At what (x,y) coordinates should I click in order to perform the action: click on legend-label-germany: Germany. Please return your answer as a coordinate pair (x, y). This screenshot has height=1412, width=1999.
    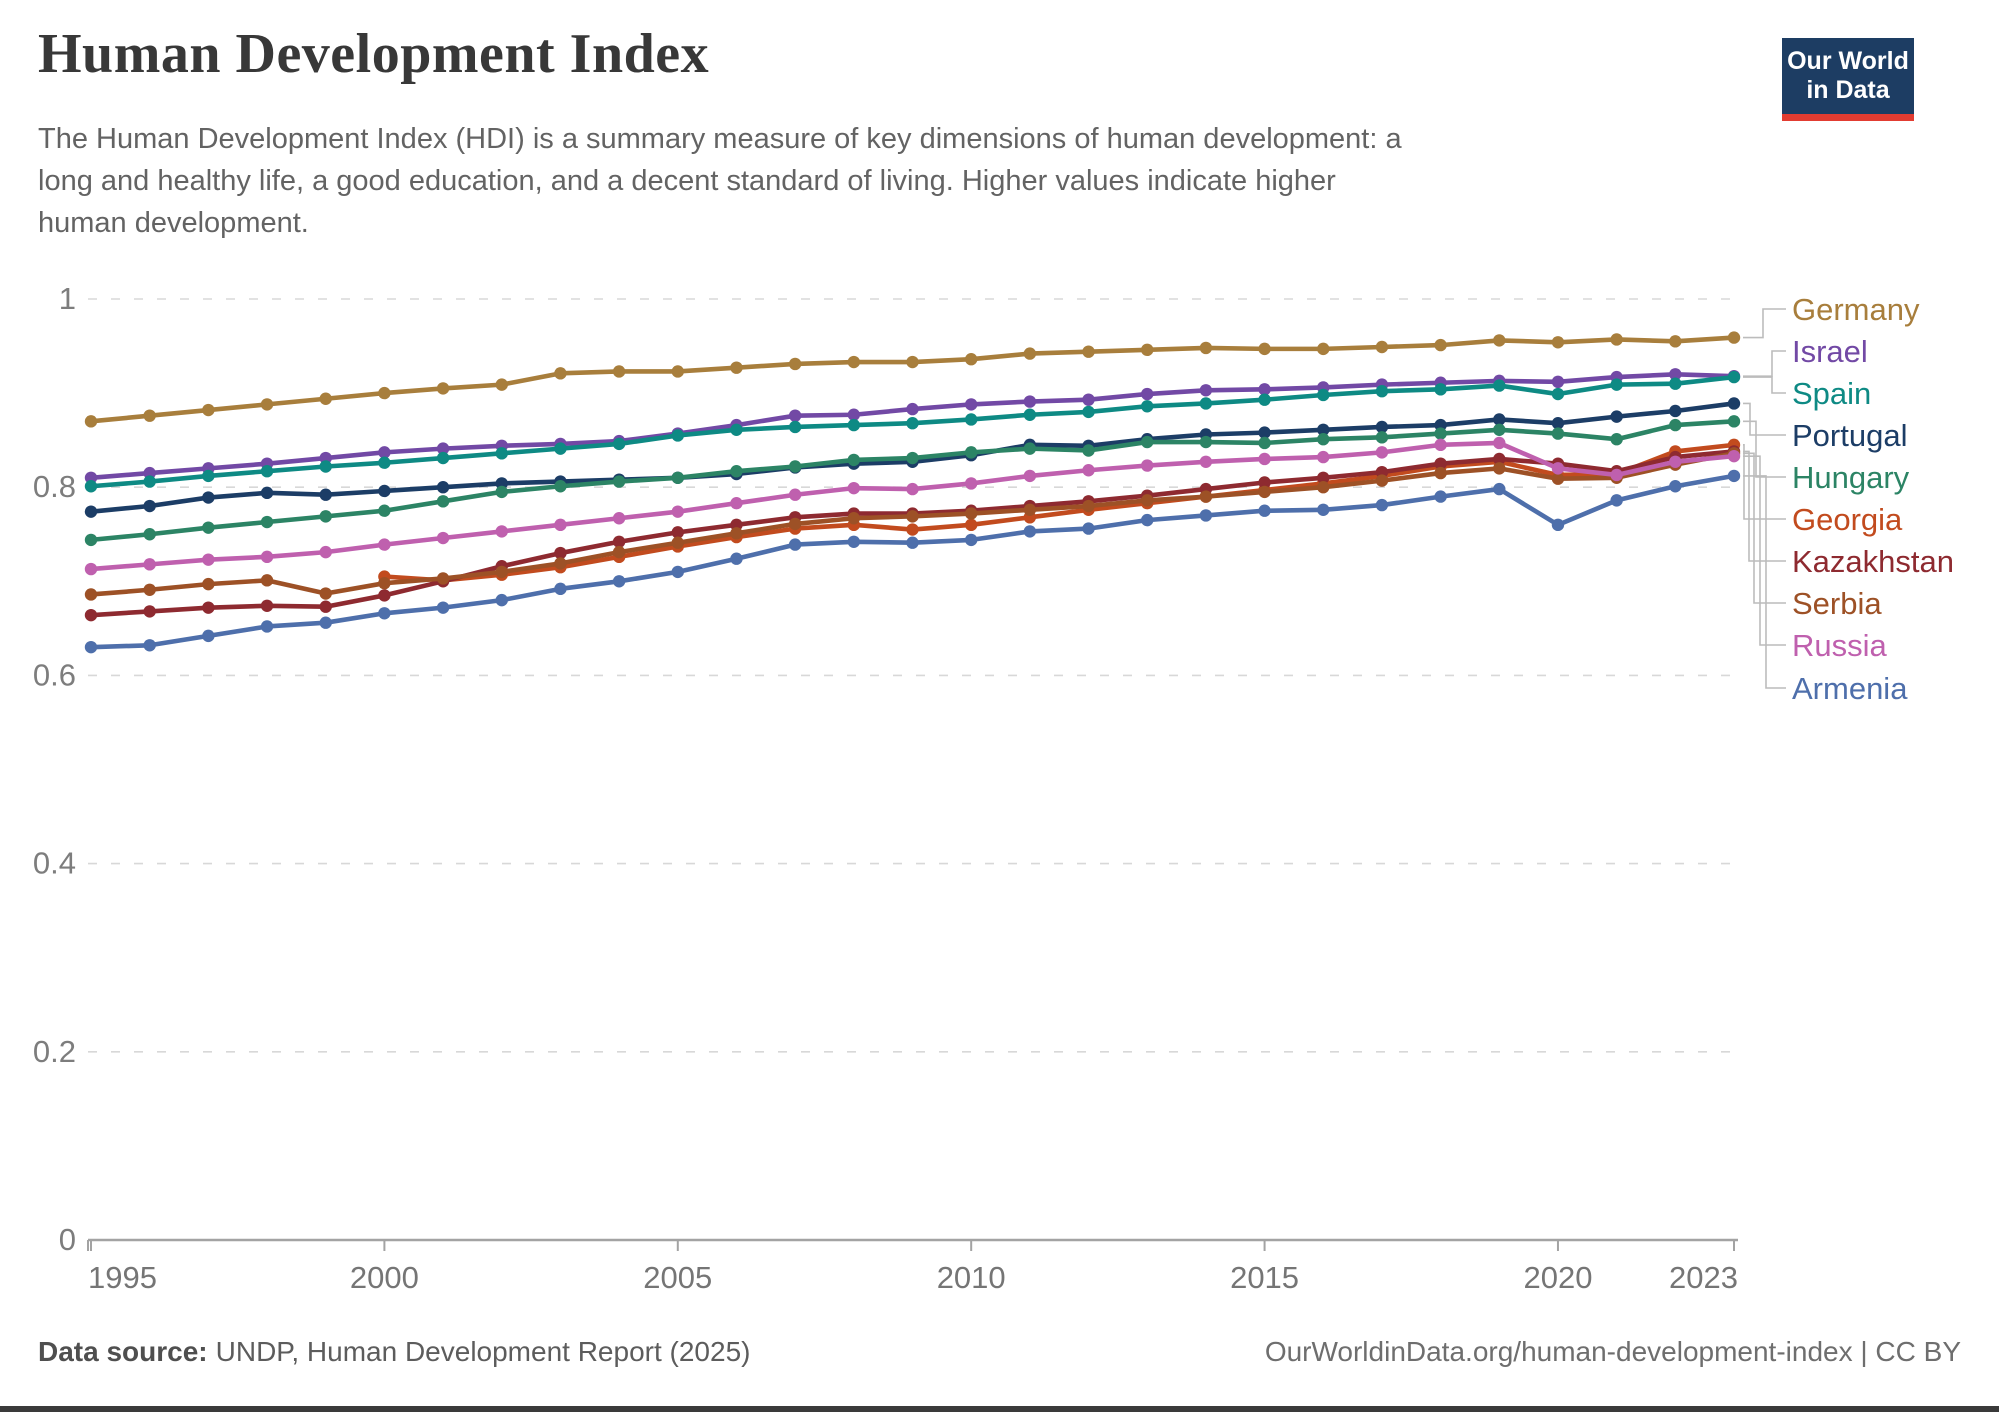
    Looking at the image, I should click on (1856, 309).